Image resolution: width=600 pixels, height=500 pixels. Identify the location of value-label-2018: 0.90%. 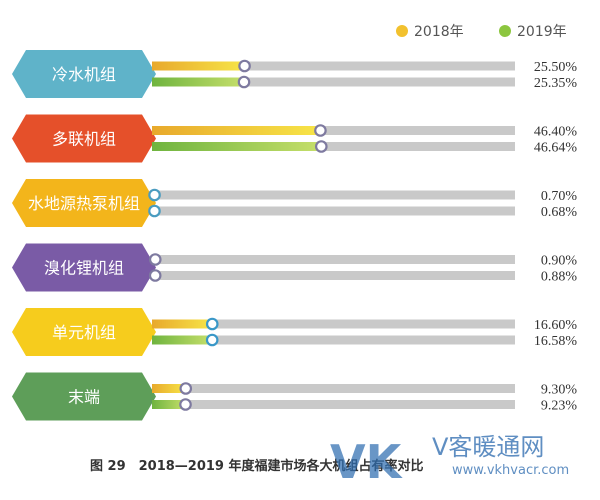
(559, 261).